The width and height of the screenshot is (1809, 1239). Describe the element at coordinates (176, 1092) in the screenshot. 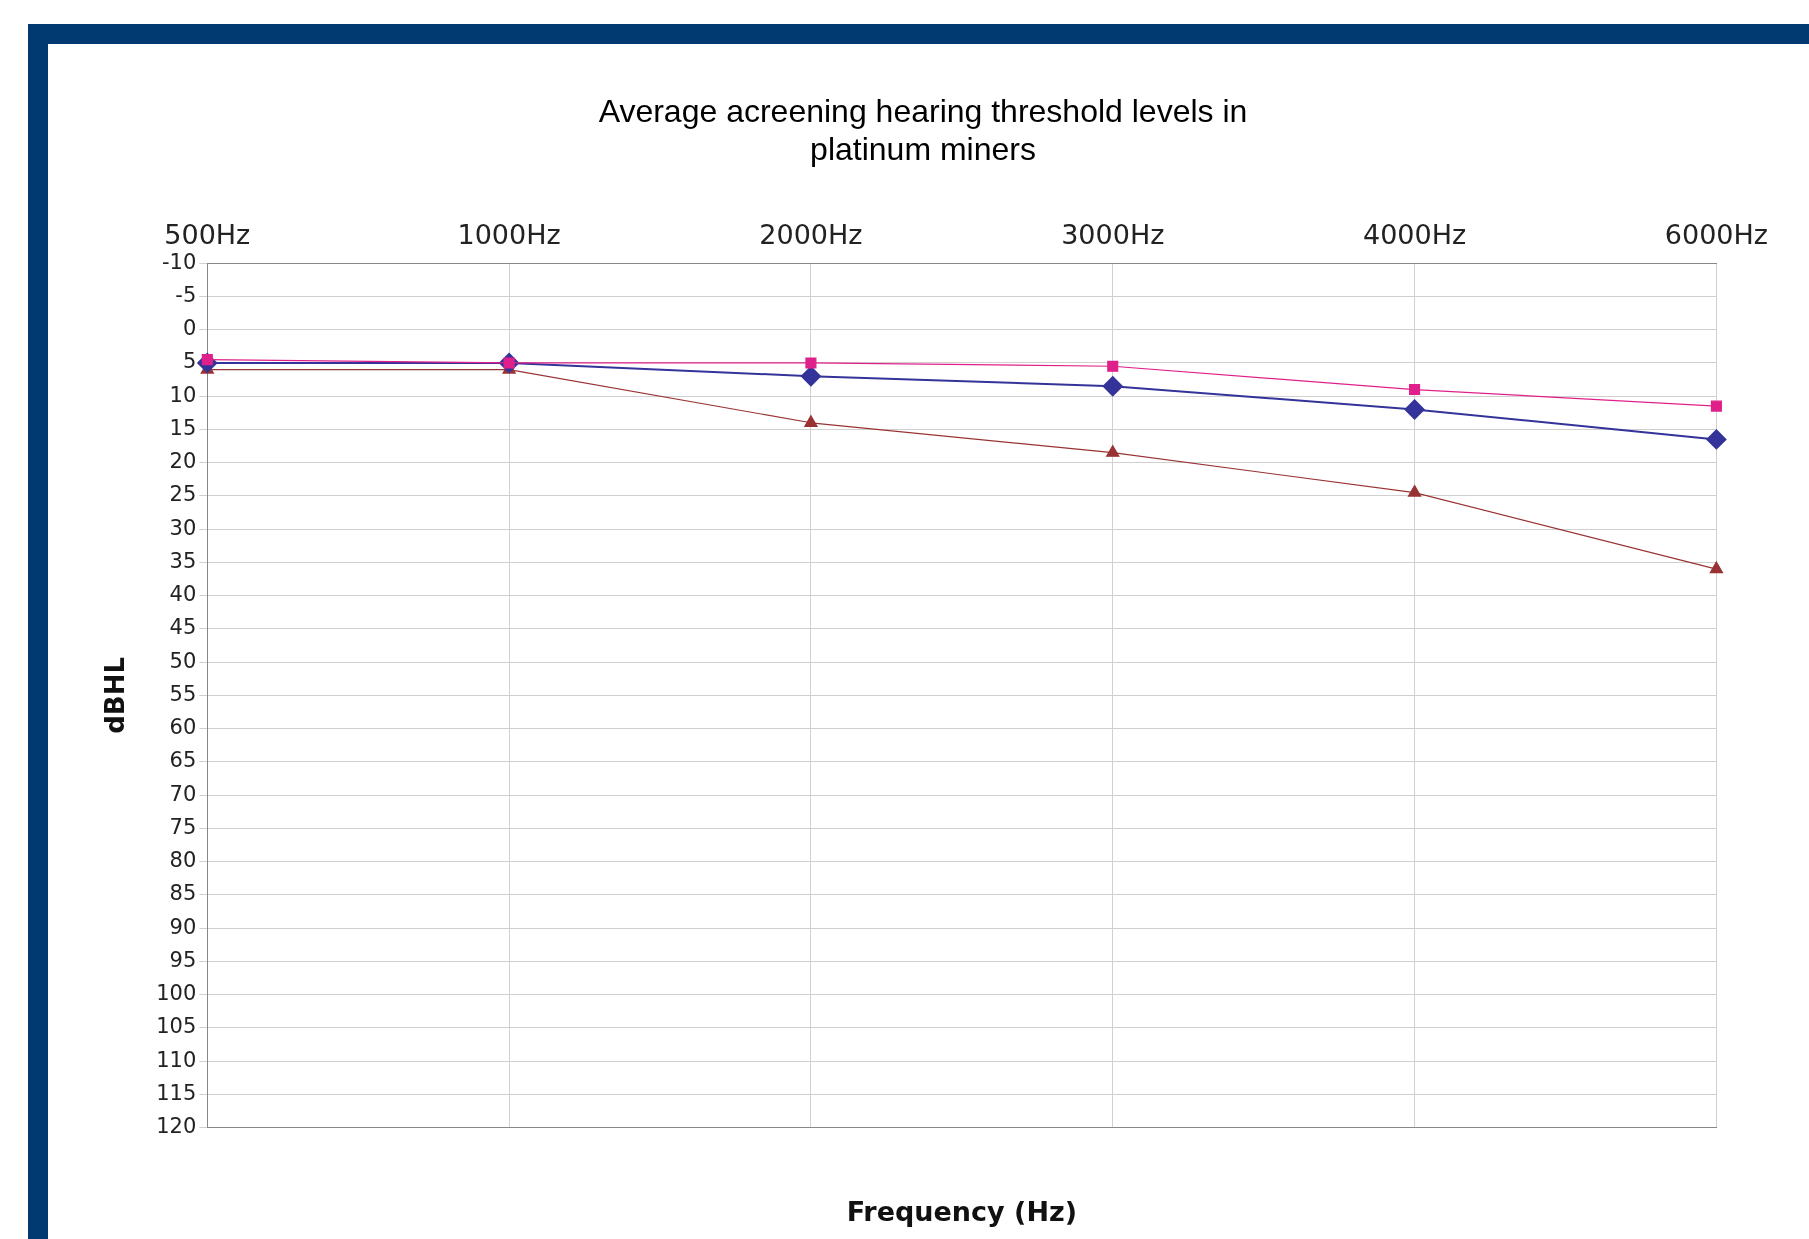

I see `y-tick-label: 115` at that location.